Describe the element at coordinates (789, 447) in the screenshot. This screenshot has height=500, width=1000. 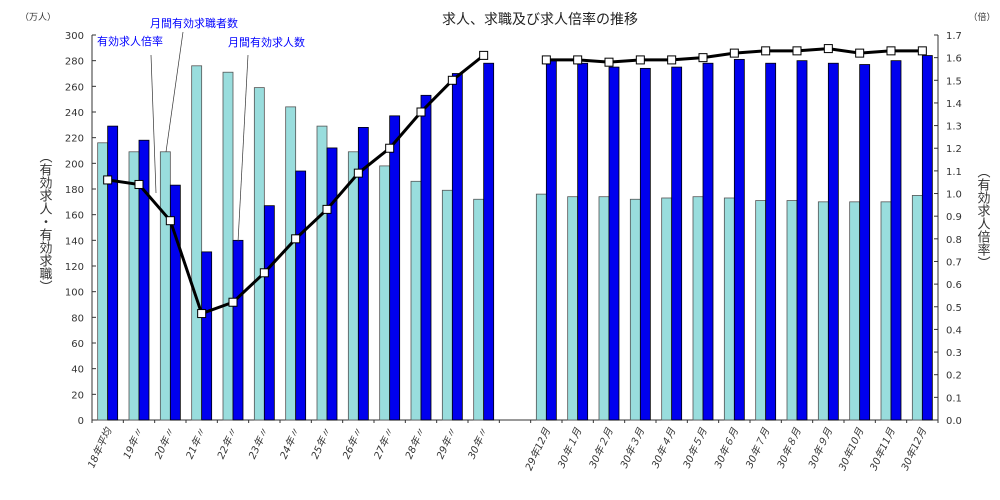
I see `x-tick-label: 30年８月` at that location.